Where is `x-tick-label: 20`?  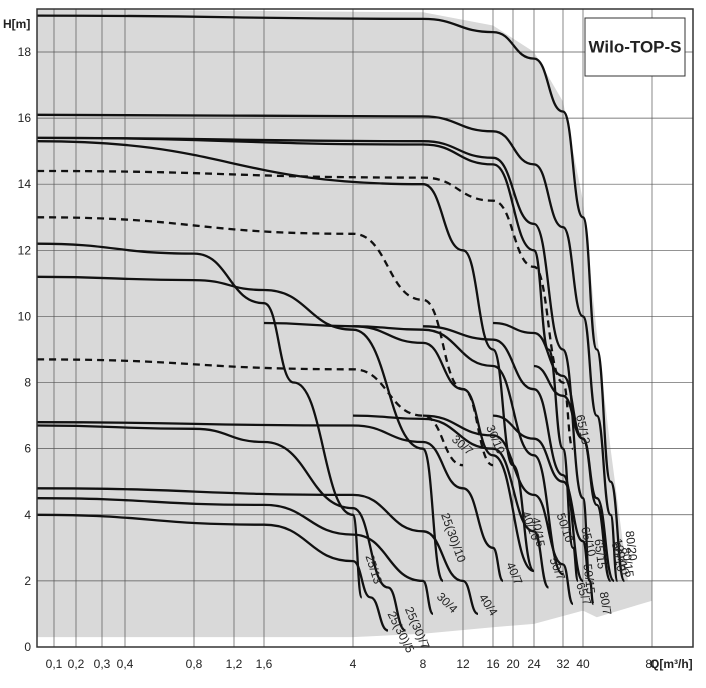 x-tick-label: 20 is located at coordinates (513, 664).